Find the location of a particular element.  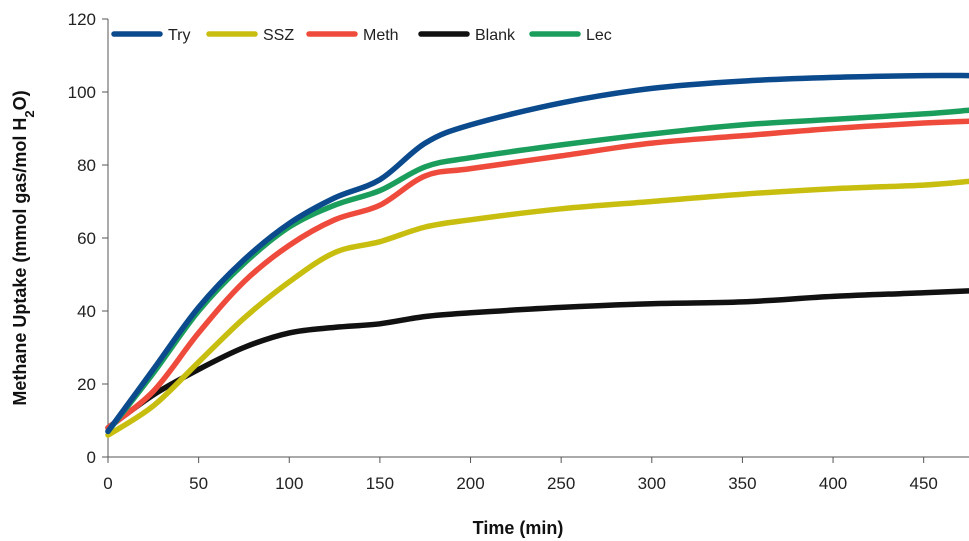

y-axis-title-subscript: 2 is located at coordinates (29, 113).